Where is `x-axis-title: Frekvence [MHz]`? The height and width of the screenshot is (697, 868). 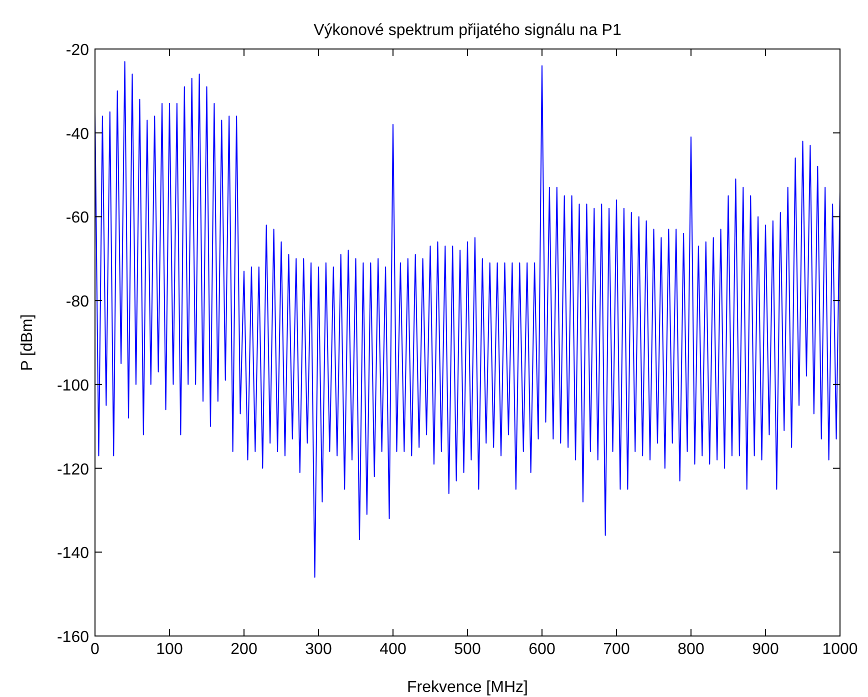 x-axis-title: Frekvence [MHz] is located at coordinates (467, 687).